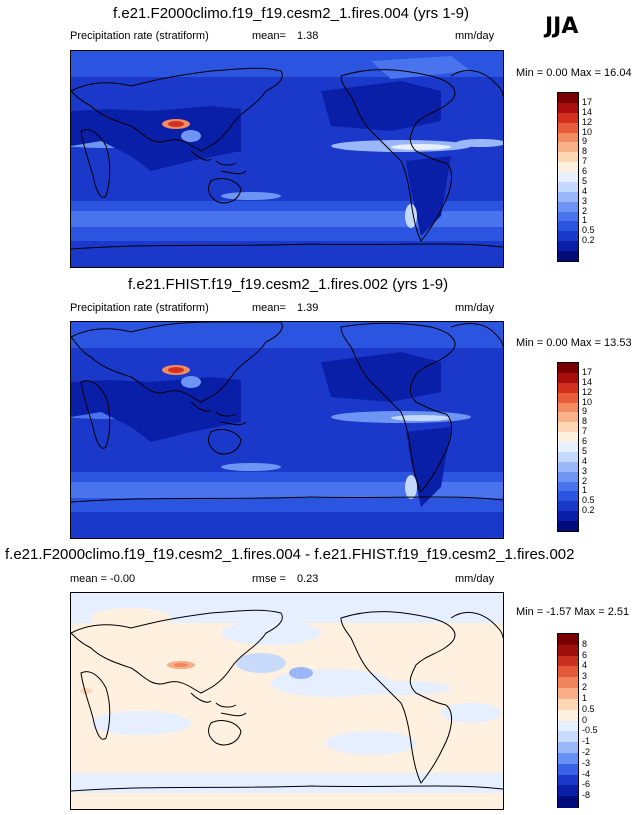 The height and width of the screenshot is (815, 643). What do you see at coordinates (587, 391) in the screenshot?
I see `colorbar-label: 12` at bounding box center [587, 391].